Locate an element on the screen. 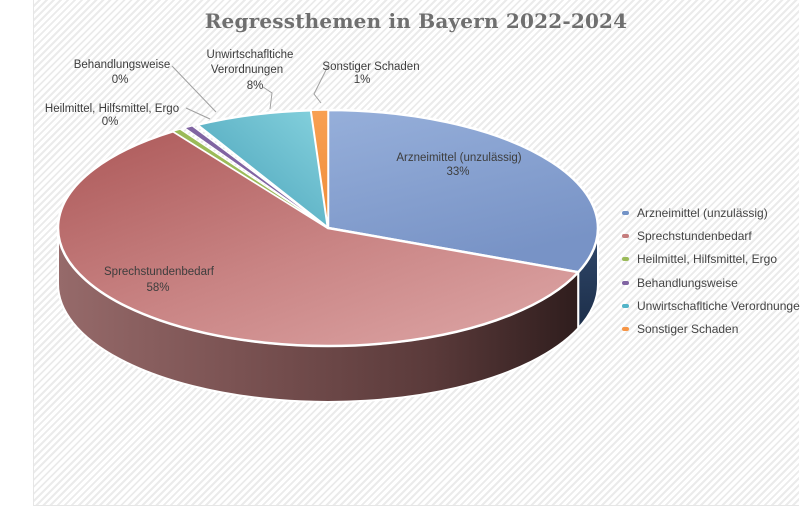 Image resolution: width=800 pixels, height=510 pixels. legend-item-unwirtschaftliche: Unwirtschafltiche Verordnungen is located at coordinates (711, 305).